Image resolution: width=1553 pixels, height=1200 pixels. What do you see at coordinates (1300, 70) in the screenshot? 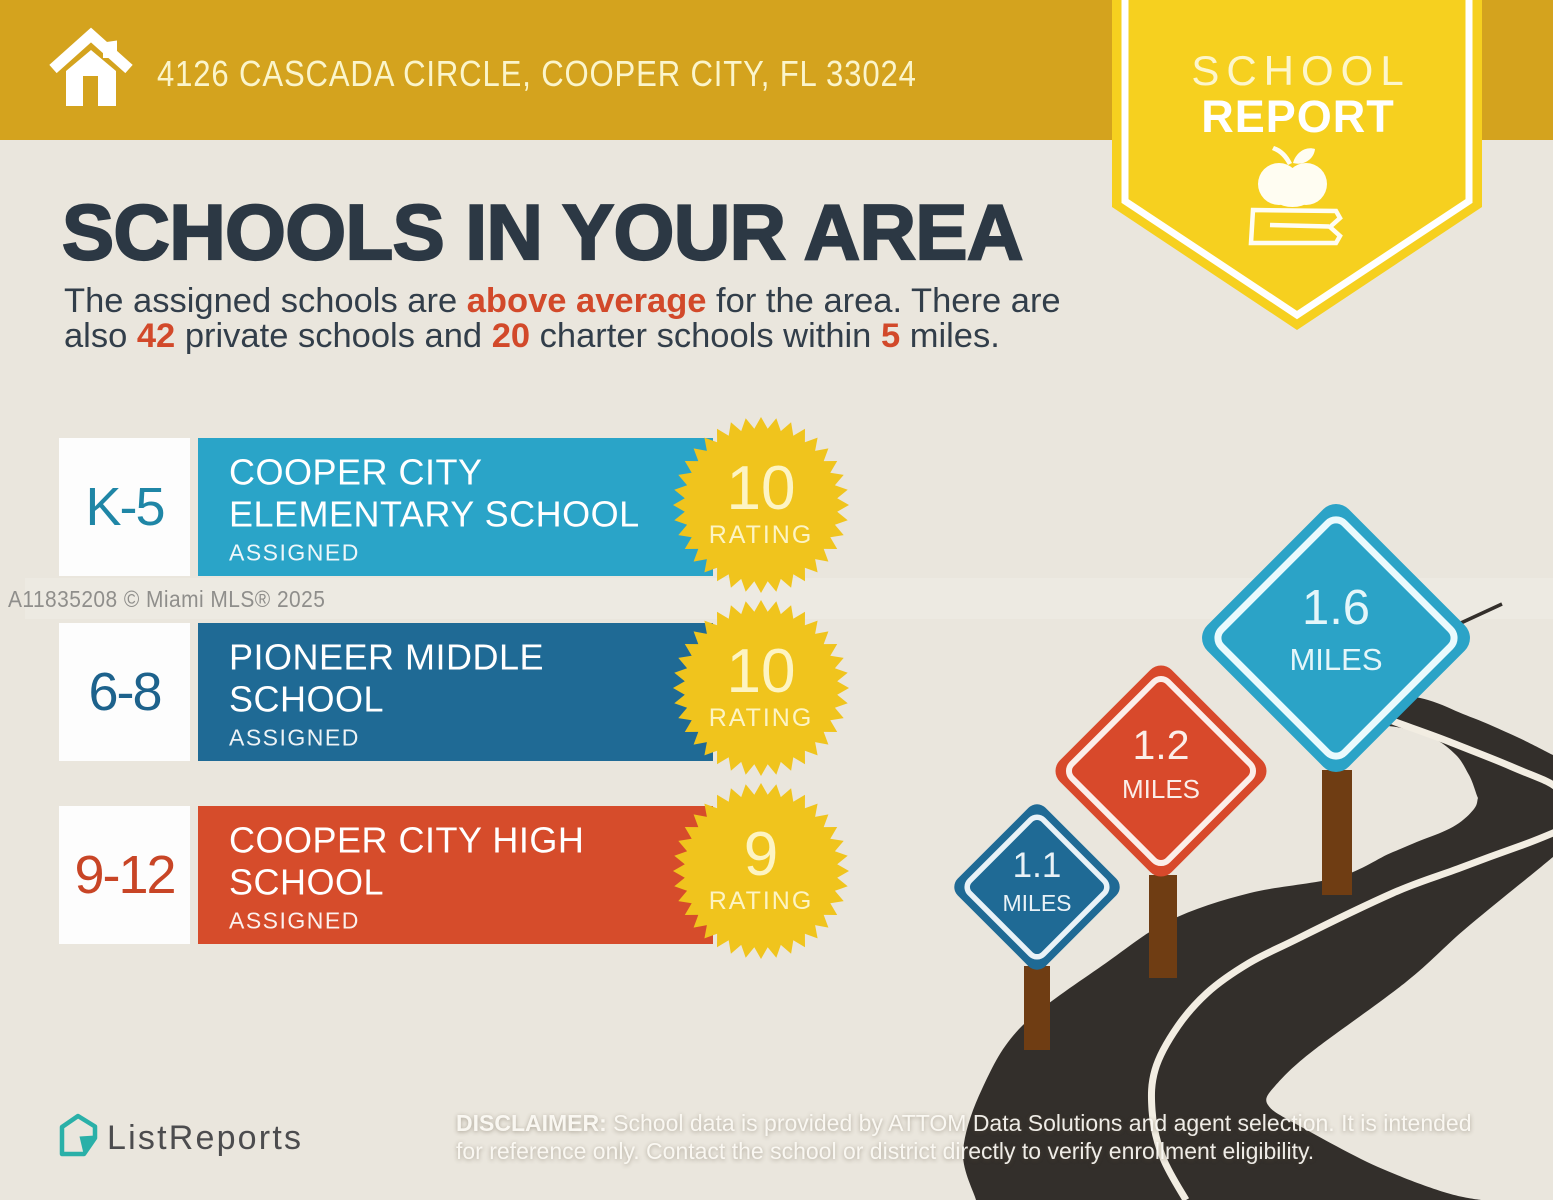
I see `svg-text: SCHOOL` at bounding box center [1300, 70].